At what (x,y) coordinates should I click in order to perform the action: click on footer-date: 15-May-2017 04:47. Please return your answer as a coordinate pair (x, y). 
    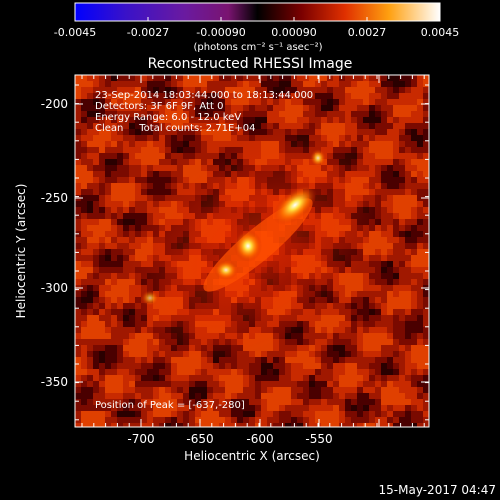
    Looking at the image, I should click on (437, 490).